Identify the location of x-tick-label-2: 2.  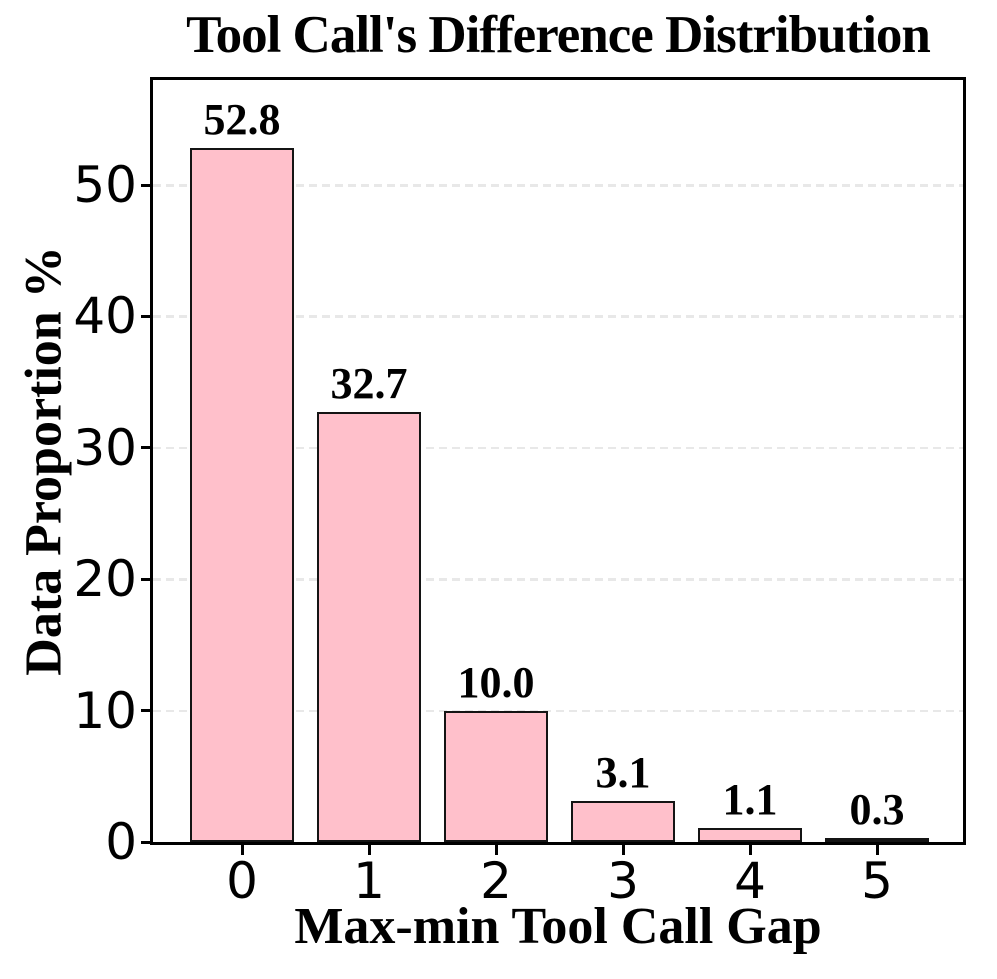
(496, 881).